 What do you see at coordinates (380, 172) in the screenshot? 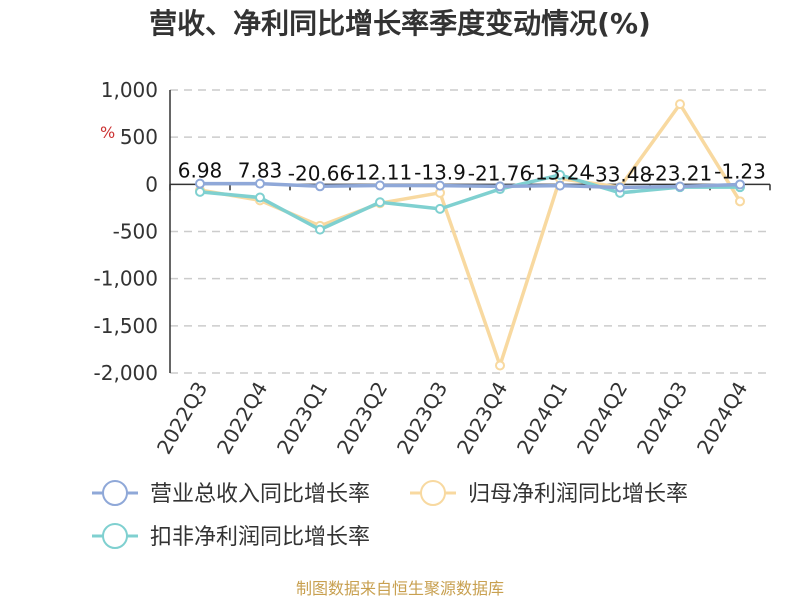
I see `data-label: -12.11` at bounding box center [380, 172].